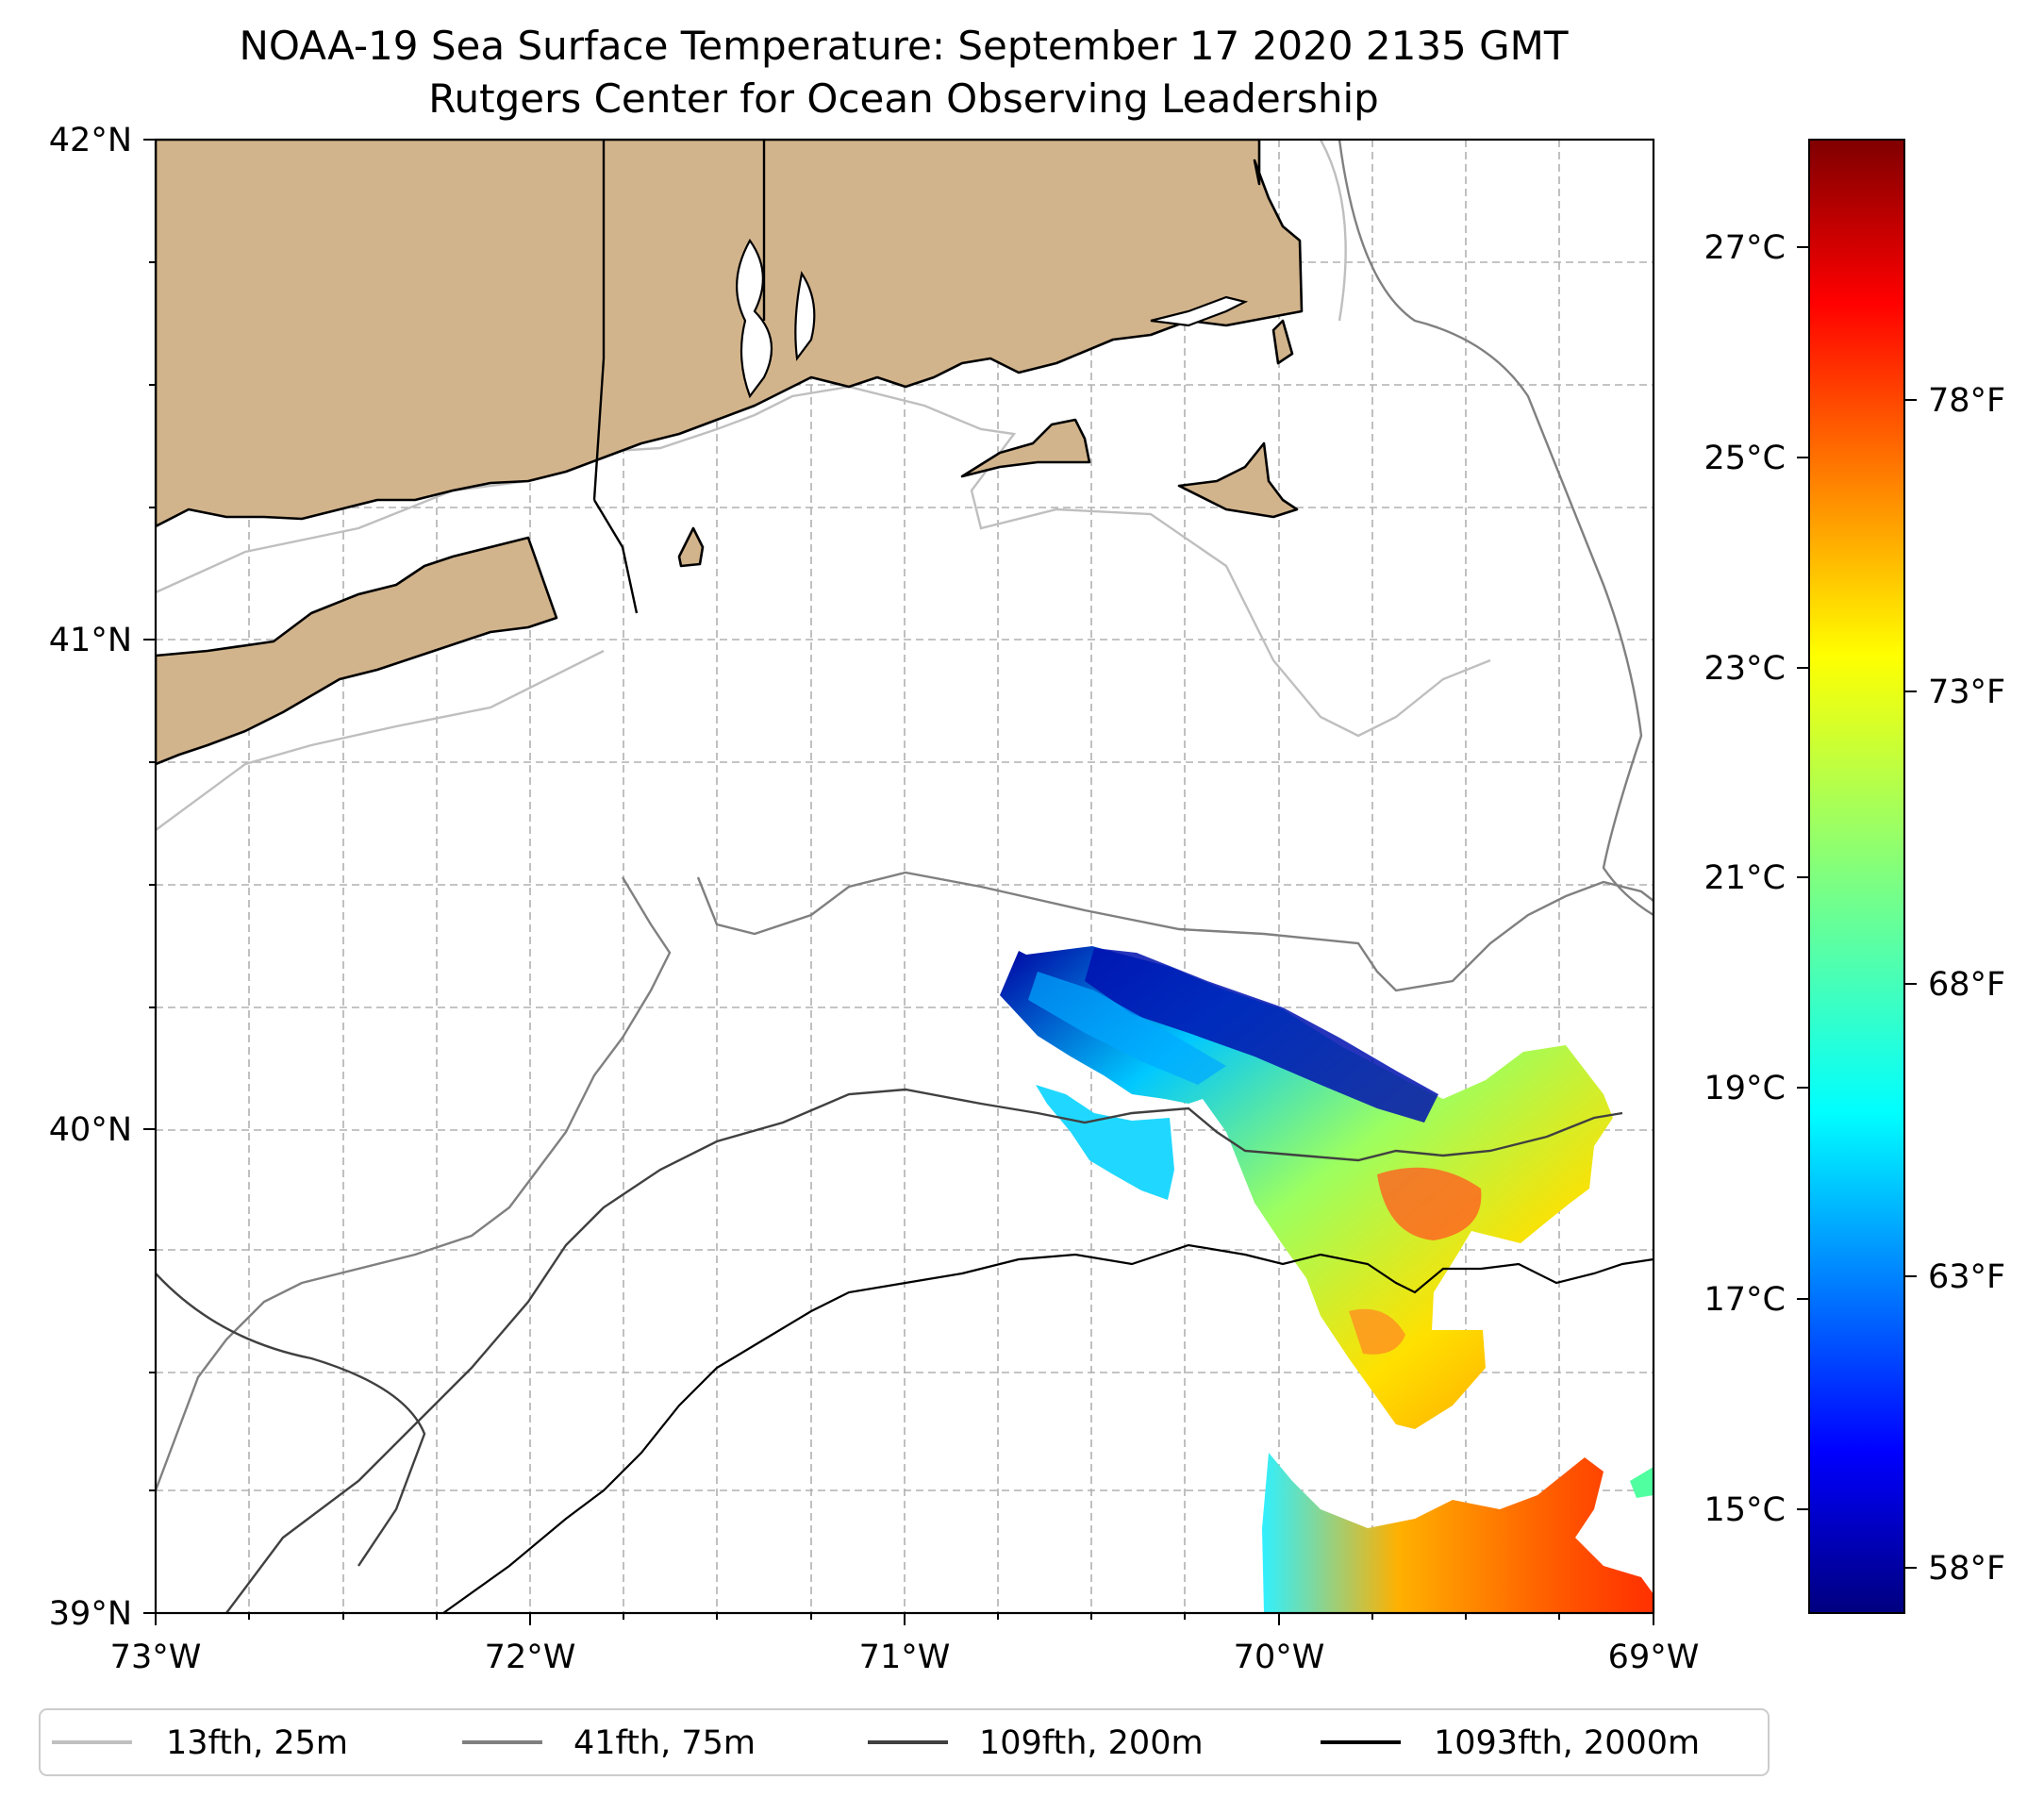  Describe the element at coordinates (1127, 1028) in the screenshot. I see `sst-cool-band` at that location.